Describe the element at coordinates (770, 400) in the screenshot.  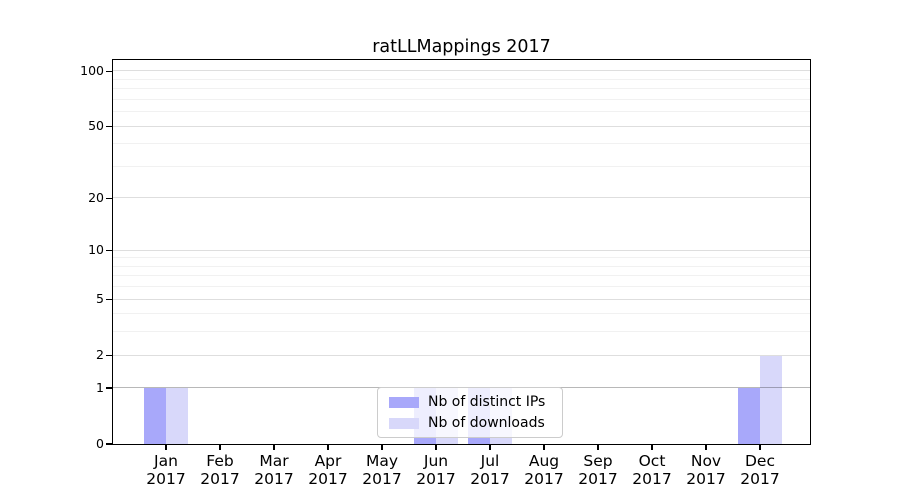
I see `bar-dec-downloads` at that location.